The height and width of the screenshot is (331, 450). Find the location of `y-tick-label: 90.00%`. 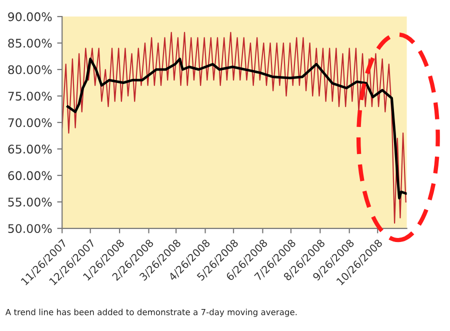

y-tick-label: 90.00% is located at coordinates (30, 17).